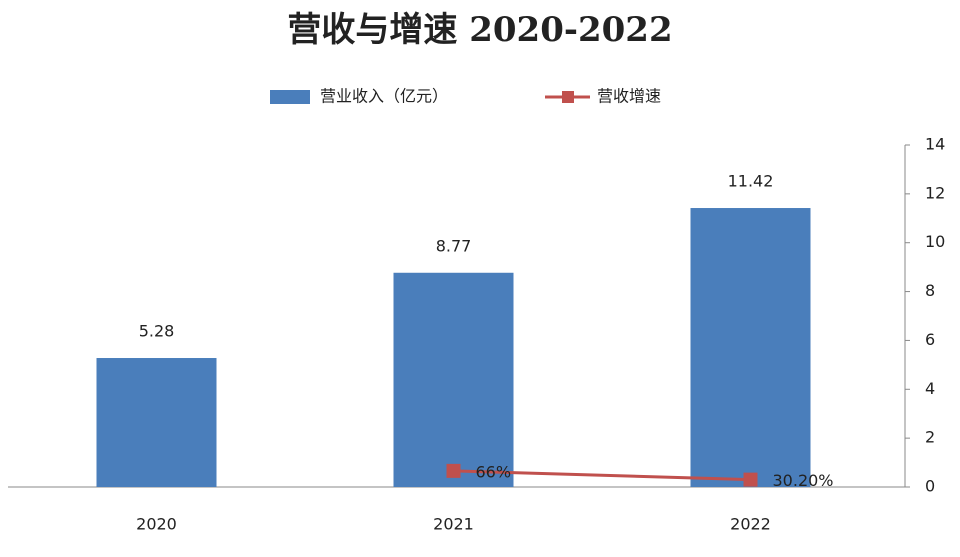 The image size is (960, 557). What do you see at coordinates (602, 475) in the screenshot?
I see `growth-line` at bounding box center [602, 475].